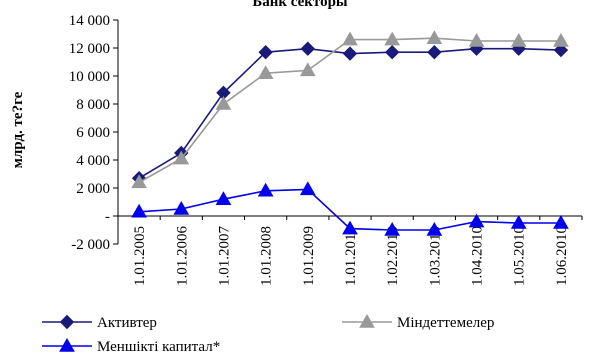 This screenshot has height=356, width=598. I want to click on legend-item: Активтер, so click(99, 322).